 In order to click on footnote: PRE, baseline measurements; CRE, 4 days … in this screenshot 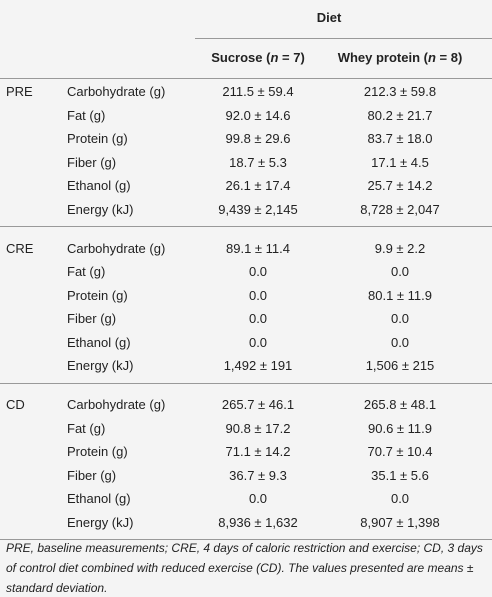, I will do `click(244, 568)`.